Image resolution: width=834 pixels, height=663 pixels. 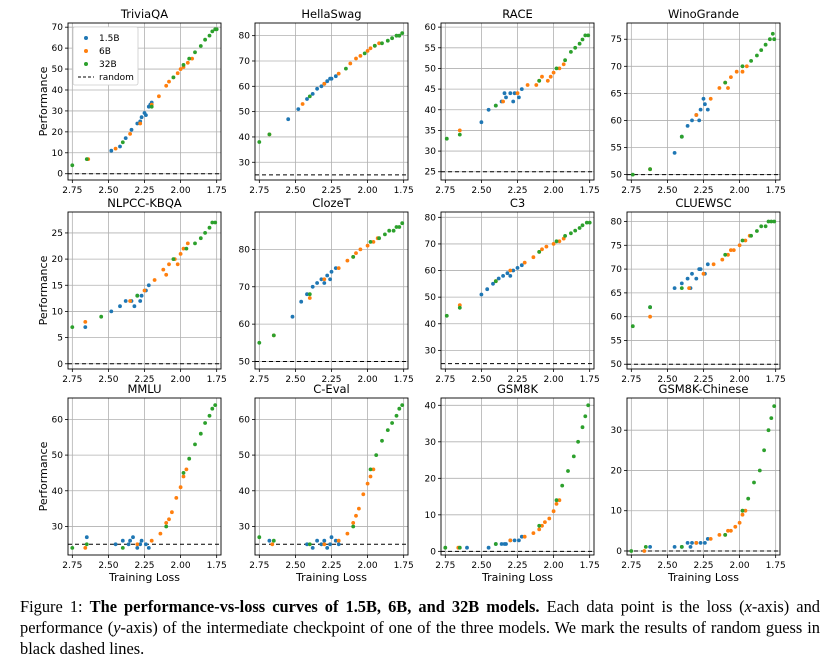 What do you see at coordinates (645, 606) in the screenshot?
I see `caption-text-1: Each data point is the loss (` at bounding box center [645, 606].